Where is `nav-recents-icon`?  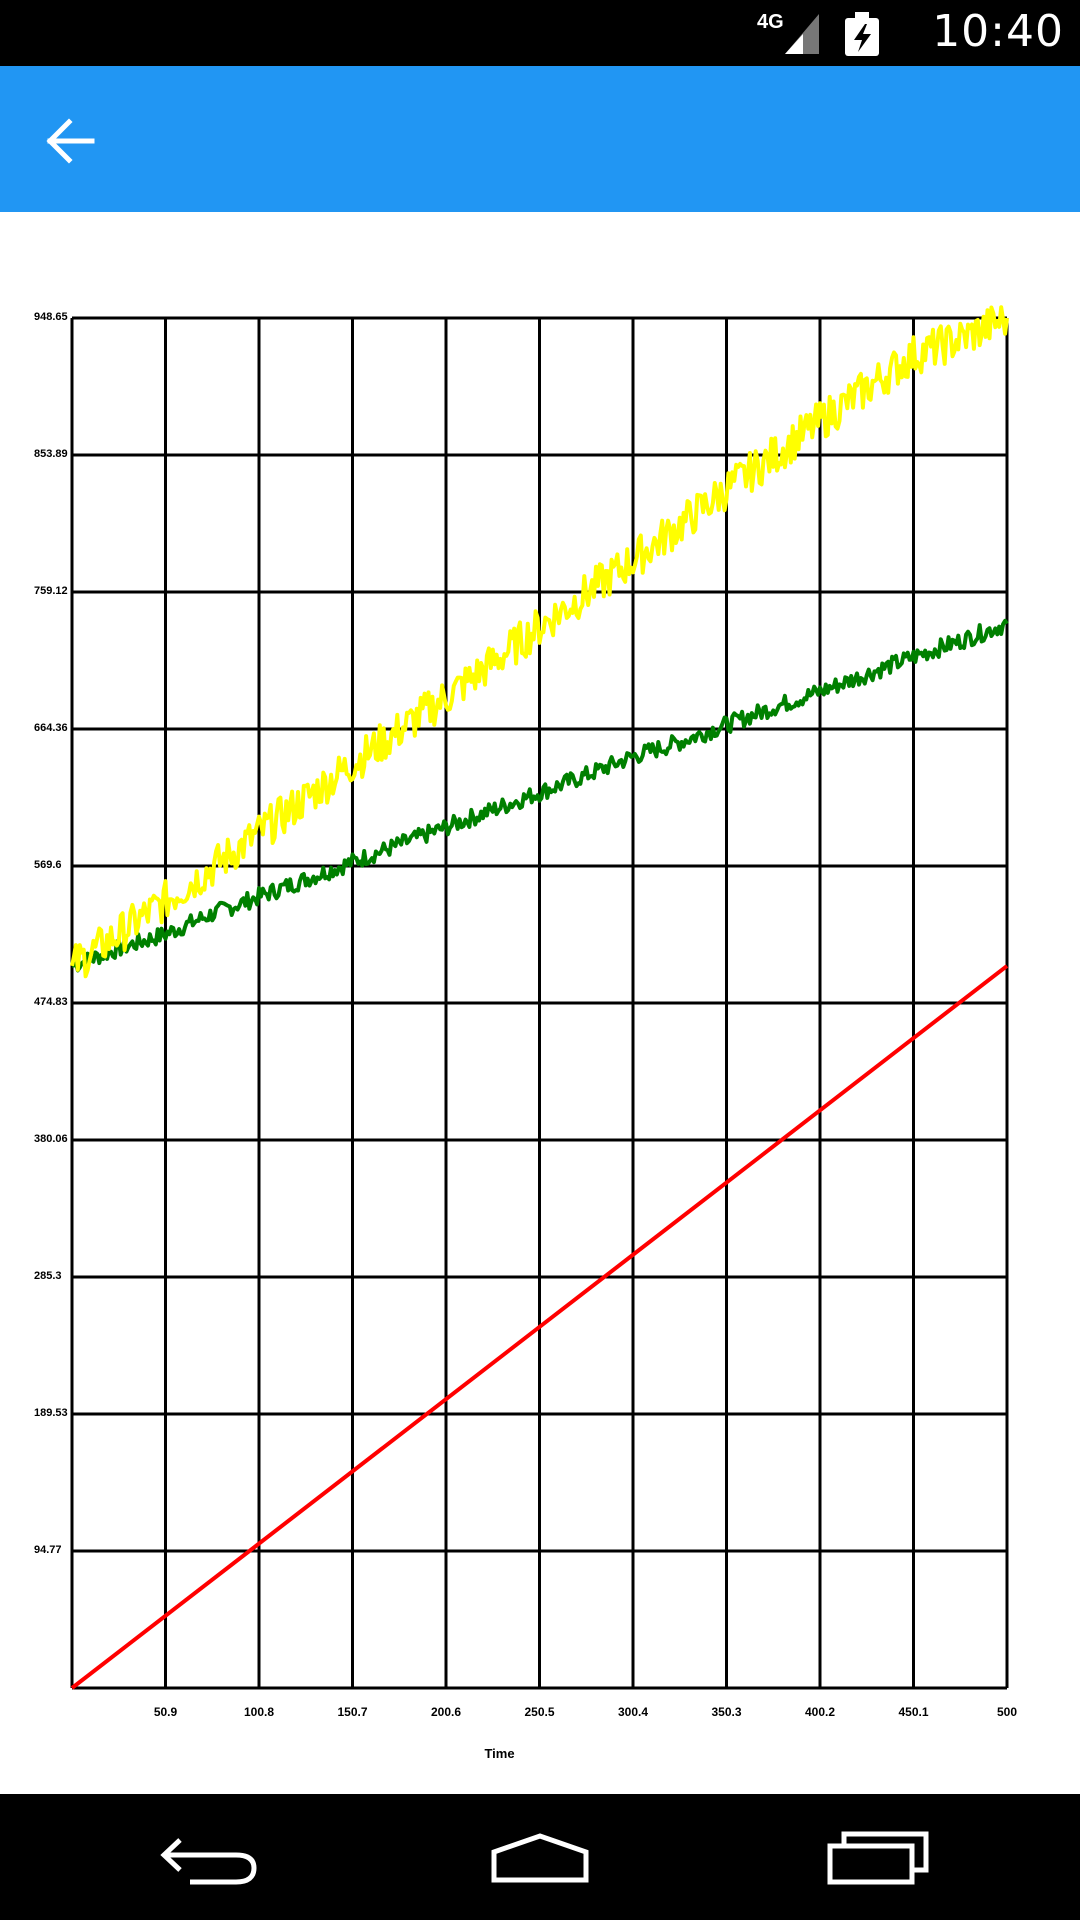 nav-recents-icon is located at coordinates (878, 1858).